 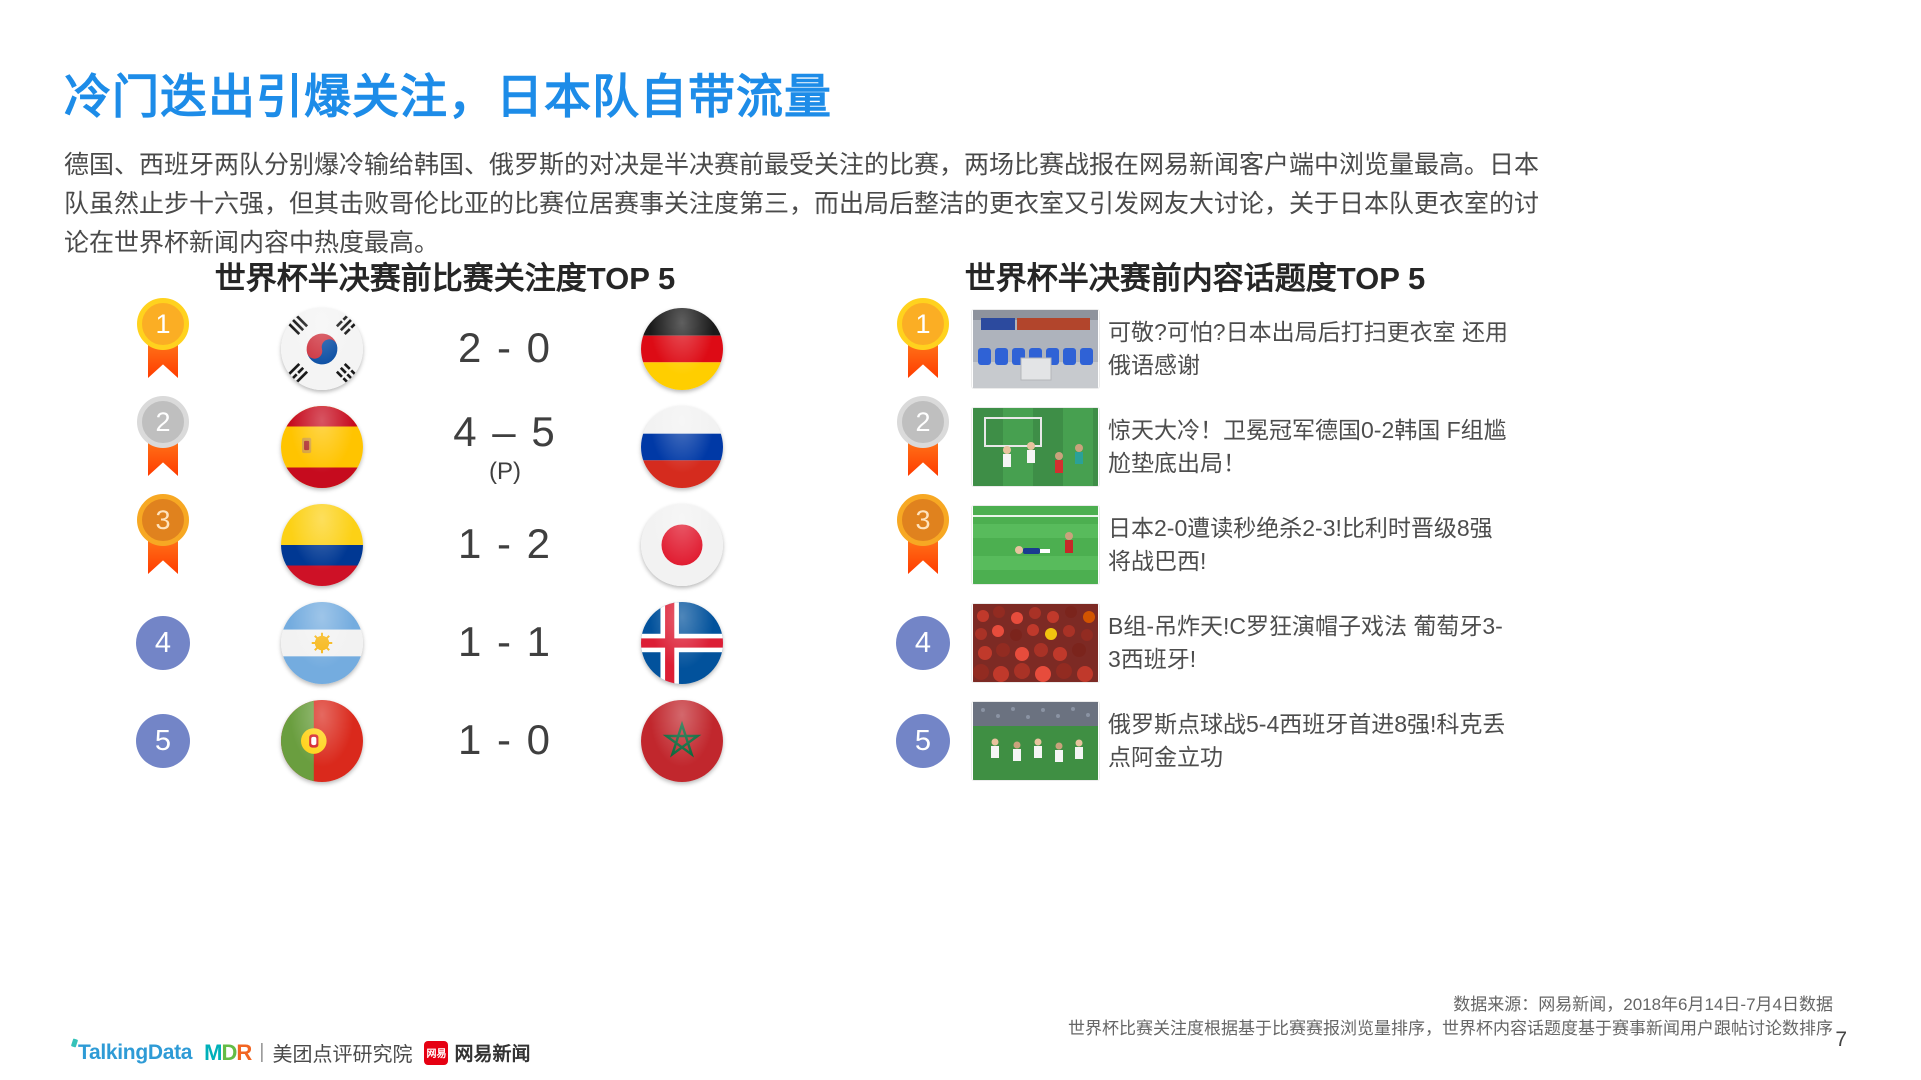 What do you see at coordinates (448, 96) in the screenshot?
I see `page-title: 冷门迭出引爆关注，日本队自带流量` at bounding box center [448, 96].